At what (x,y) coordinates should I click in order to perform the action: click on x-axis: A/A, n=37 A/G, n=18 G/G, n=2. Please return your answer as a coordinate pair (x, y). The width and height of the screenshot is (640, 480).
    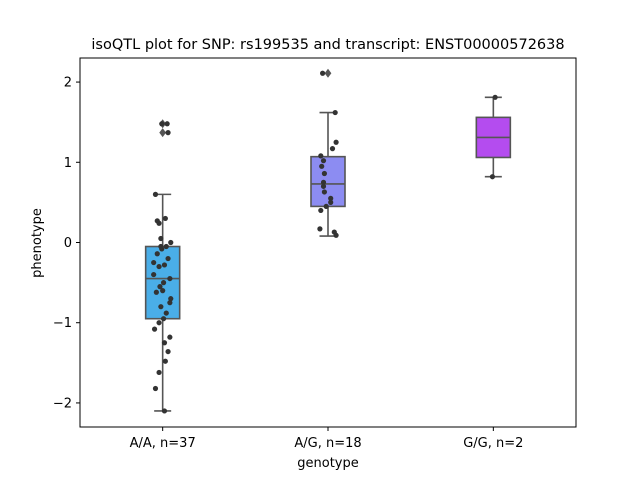
    Looking at the image, I should click on (326, 439).